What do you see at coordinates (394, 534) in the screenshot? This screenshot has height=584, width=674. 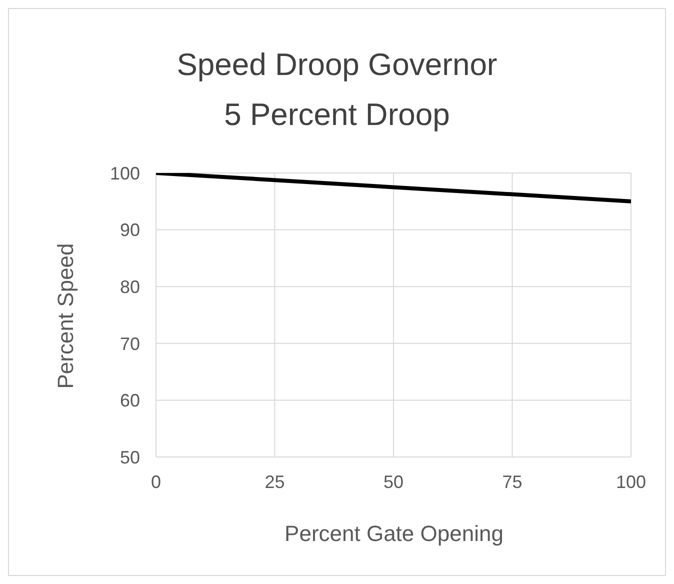 I see `x-axis-title: Percent Gate Opening` at bounding box center [394, 534].